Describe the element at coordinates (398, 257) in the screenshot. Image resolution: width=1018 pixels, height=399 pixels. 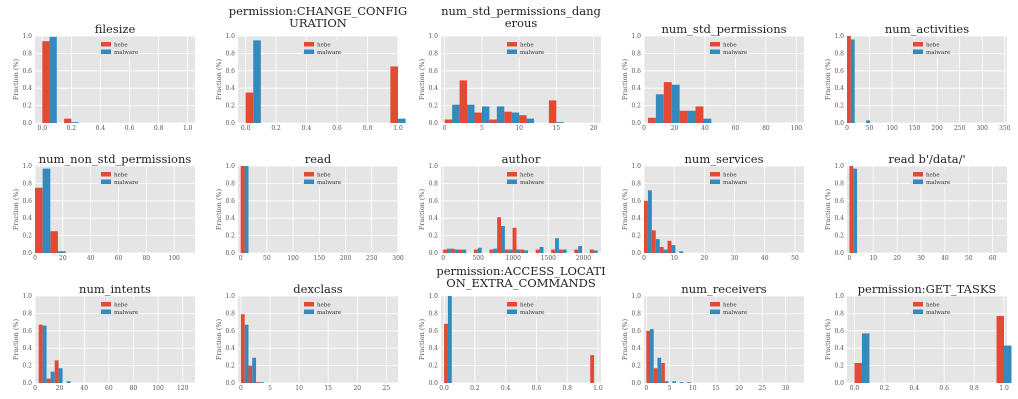
I see `x-tick-label: 300` at that location.